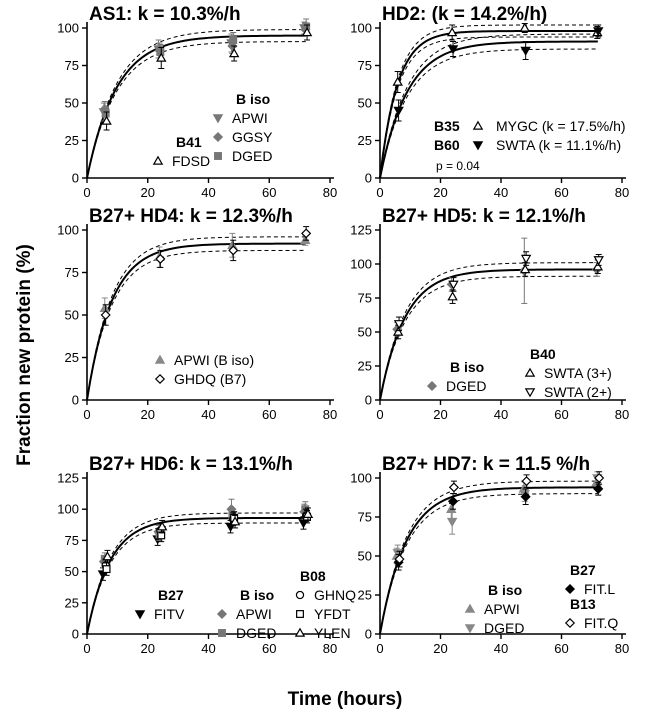 This screenshot has width=665, height=713. I want to click on legend: B27 FITV B iso APWI DGED B08 GHNQ YFDT YLEN, so click(245, 604).